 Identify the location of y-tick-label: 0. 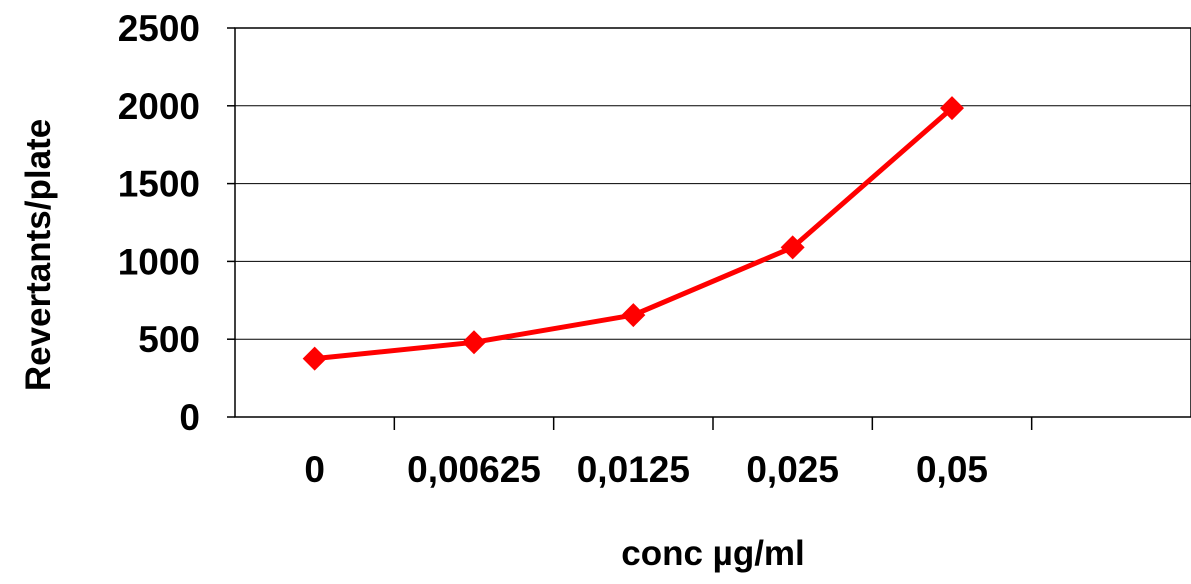
(189, 417).